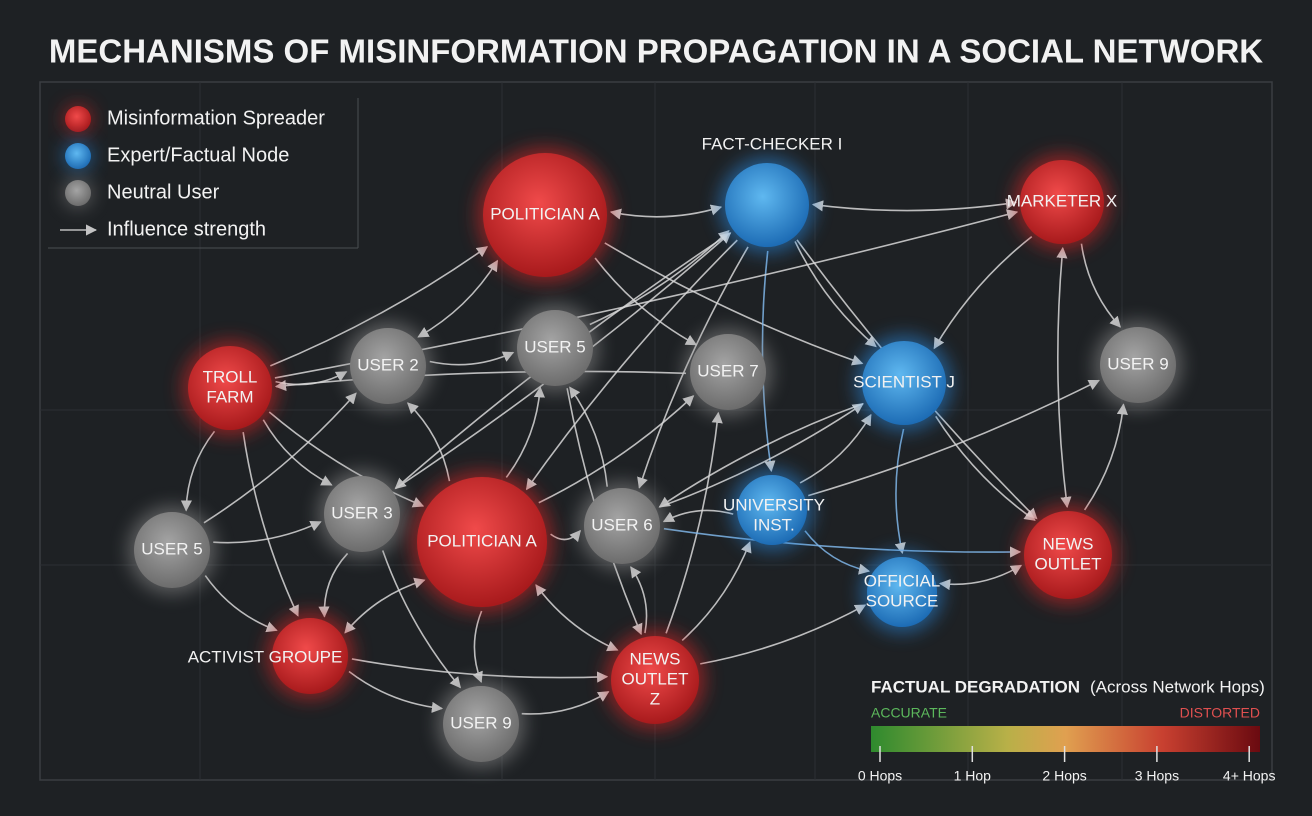 This screenshot has width=1312, height=816. I want to click on node: USER 2, so click(388, 366).